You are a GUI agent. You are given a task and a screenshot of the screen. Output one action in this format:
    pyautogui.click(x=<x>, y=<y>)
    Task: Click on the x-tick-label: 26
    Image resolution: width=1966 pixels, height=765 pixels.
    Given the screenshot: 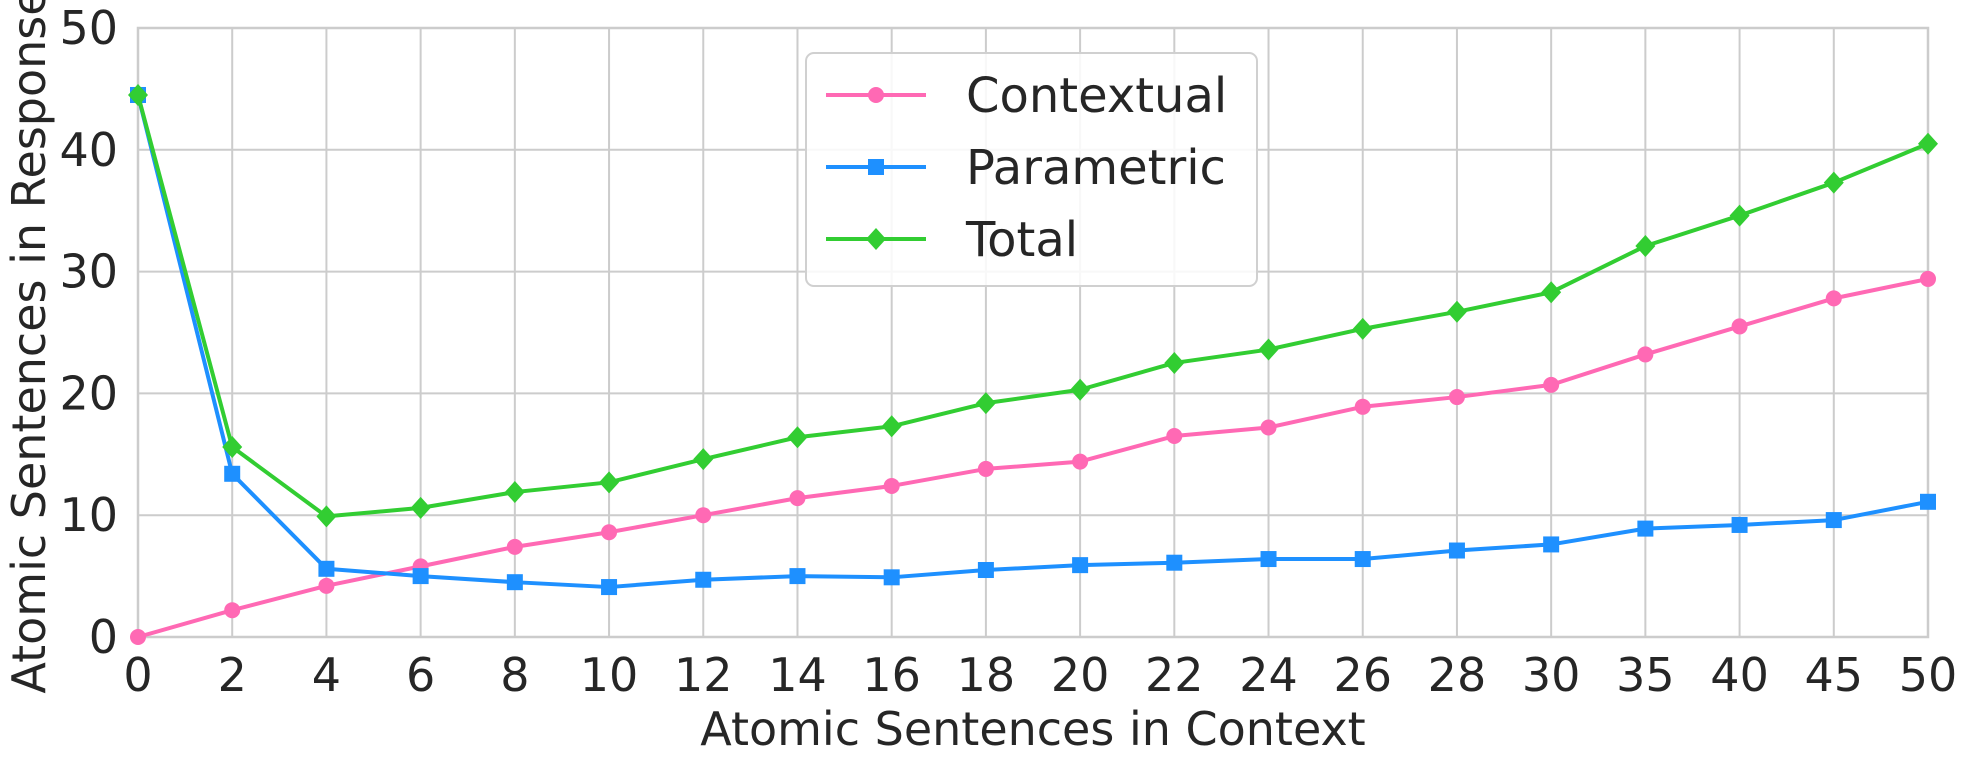 What is the action you would take?
    pyautogui.click(x=1362, y=675)
    